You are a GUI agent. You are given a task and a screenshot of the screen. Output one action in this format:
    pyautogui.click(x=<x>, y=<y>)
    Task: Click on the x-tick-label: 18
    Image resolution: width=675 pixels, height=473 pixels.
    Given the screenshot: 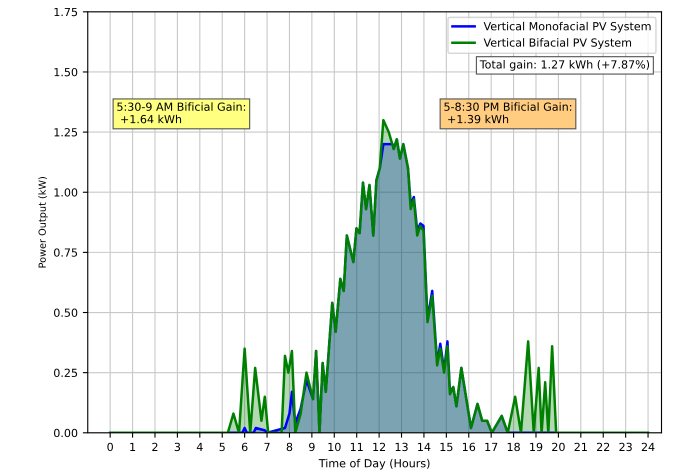 What is the action you would take?
    pyautogui.click(x=514, y=447)
    